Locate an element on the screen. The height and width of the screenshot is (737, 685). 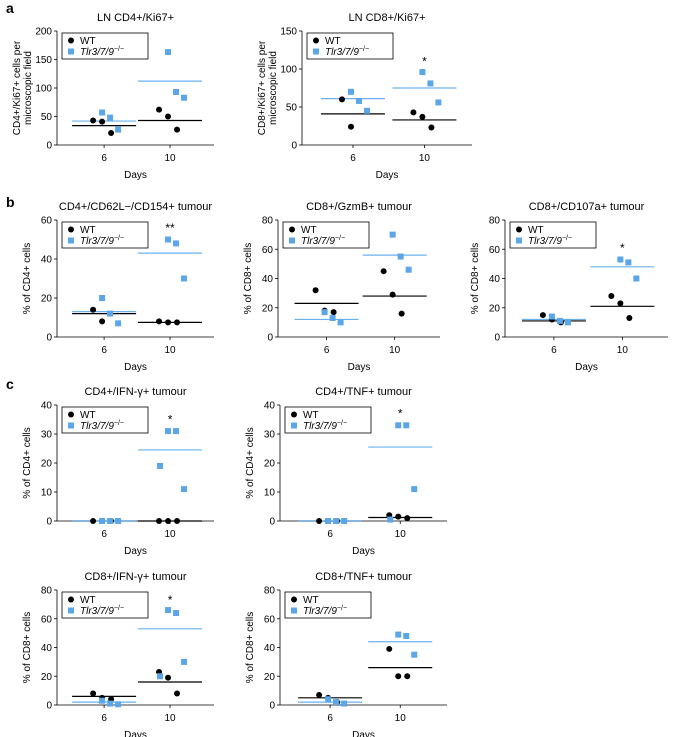
significance-marker: ** is located at coordinates (170, 228).